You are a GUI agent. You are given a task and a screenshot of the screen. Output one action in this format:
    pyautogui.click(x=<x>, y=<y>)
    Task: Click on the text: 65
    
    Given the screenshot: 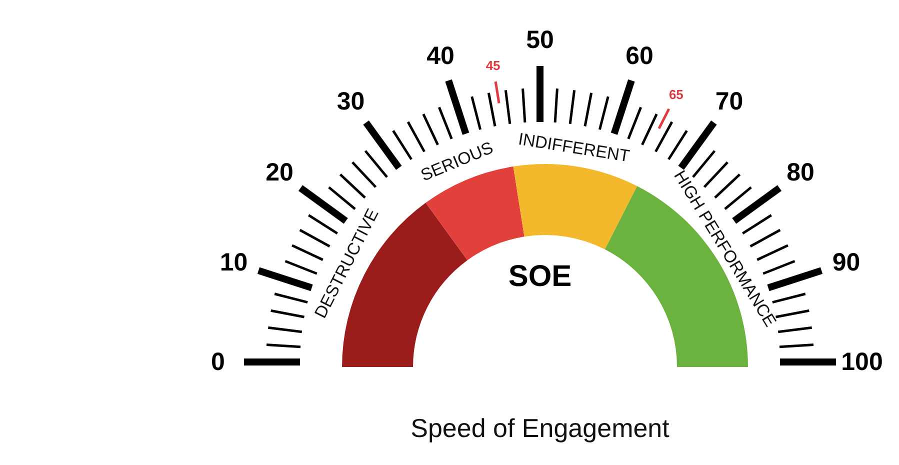 What is the action you would take?
    pyautogui.click(x=676, y=94)
    